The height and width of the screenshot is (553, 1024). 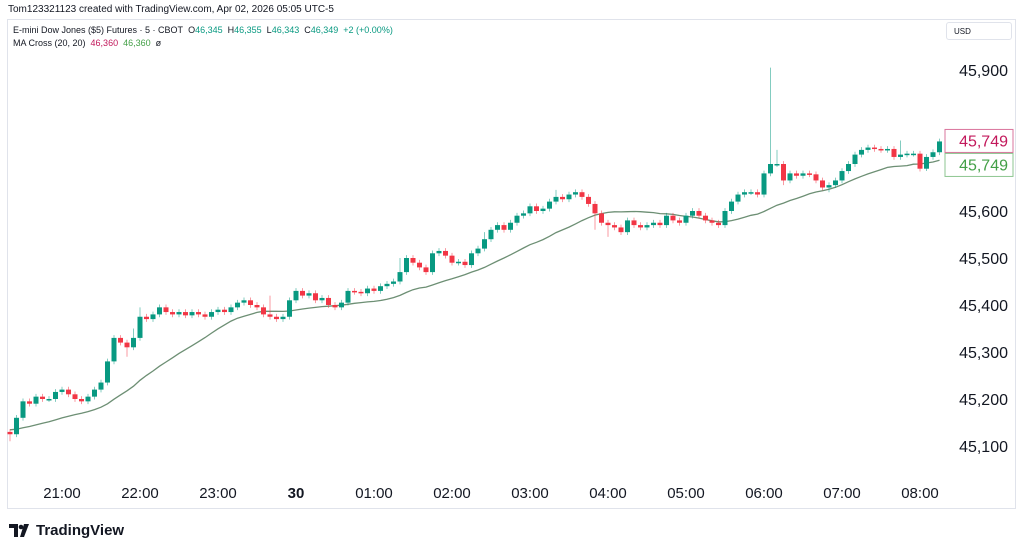 I want to click on y-tick-label: 45,400, so click(x=983, y=306).